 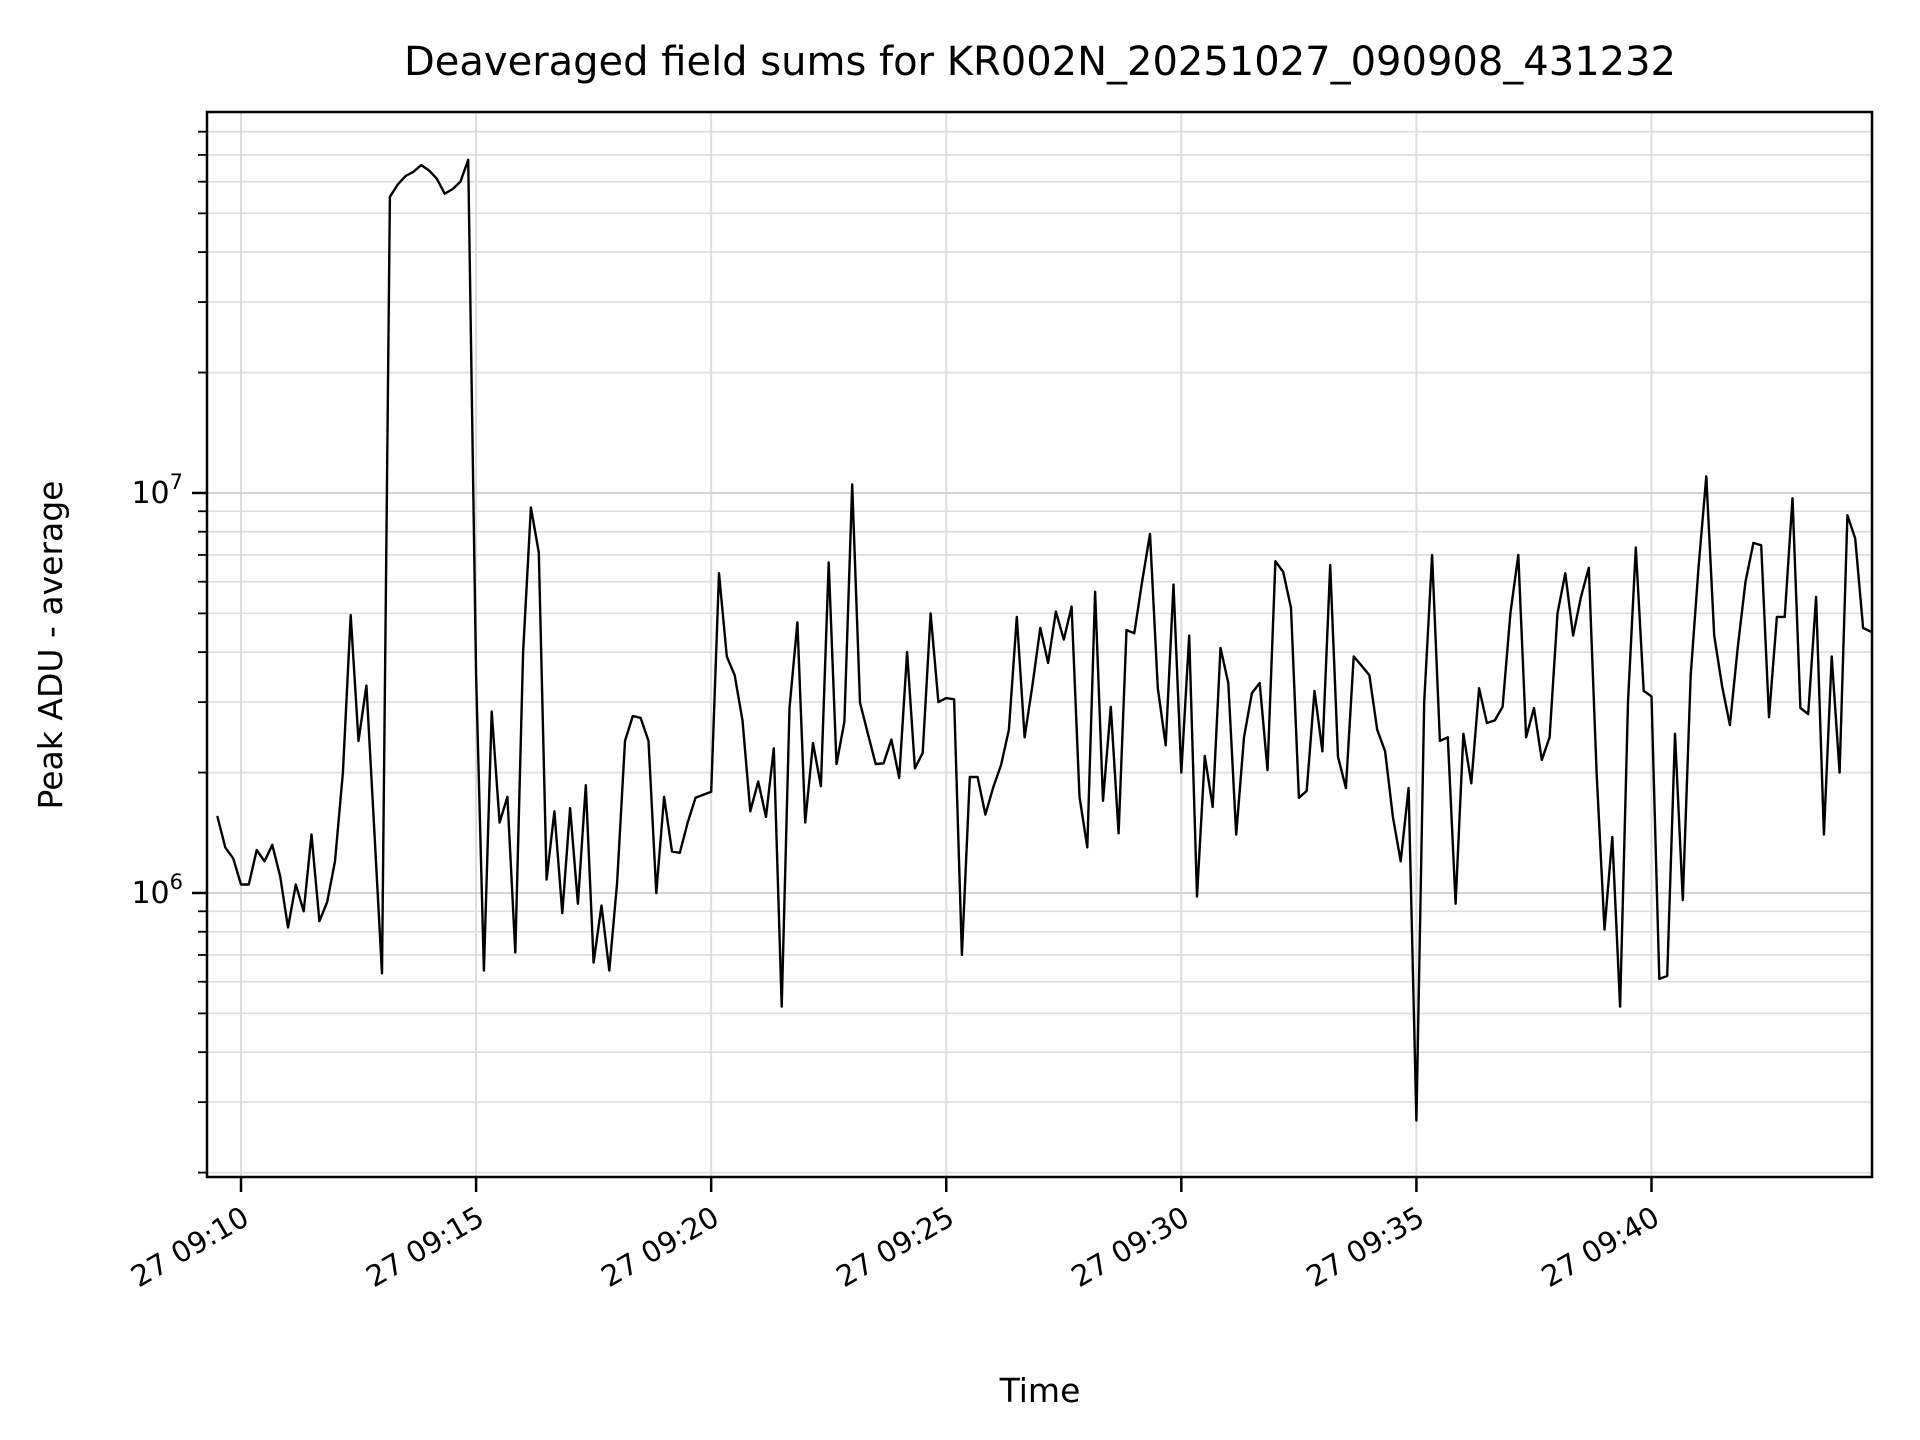 I want to click on y-axis-label: Peak ADU - average, so click(x=50, y=645).